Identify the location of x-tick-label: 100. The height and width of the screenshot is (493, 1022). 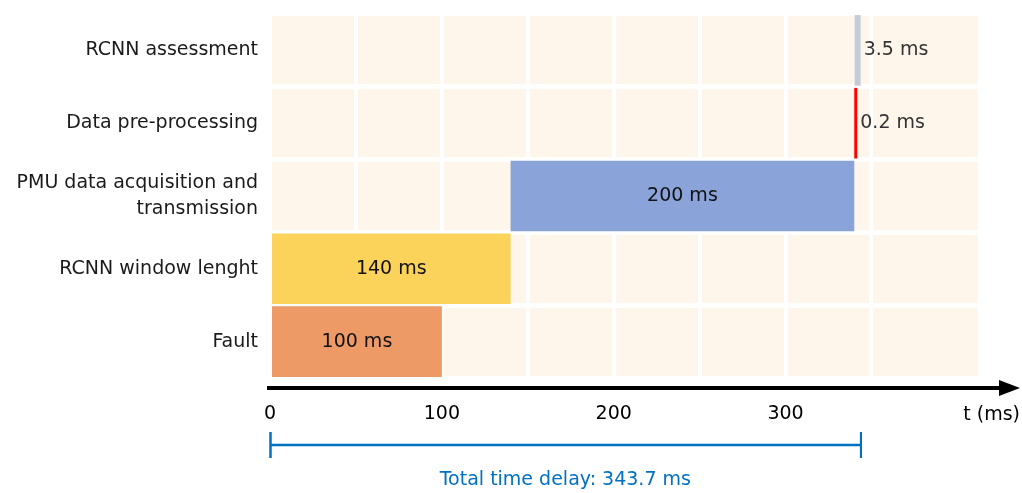
(441, 412).